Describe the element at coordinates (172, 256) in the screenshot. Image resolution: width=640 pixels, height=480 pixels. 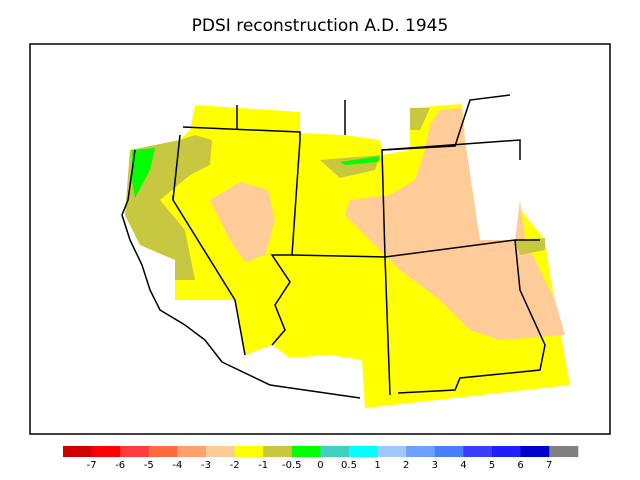
I see `coastline` at that location.